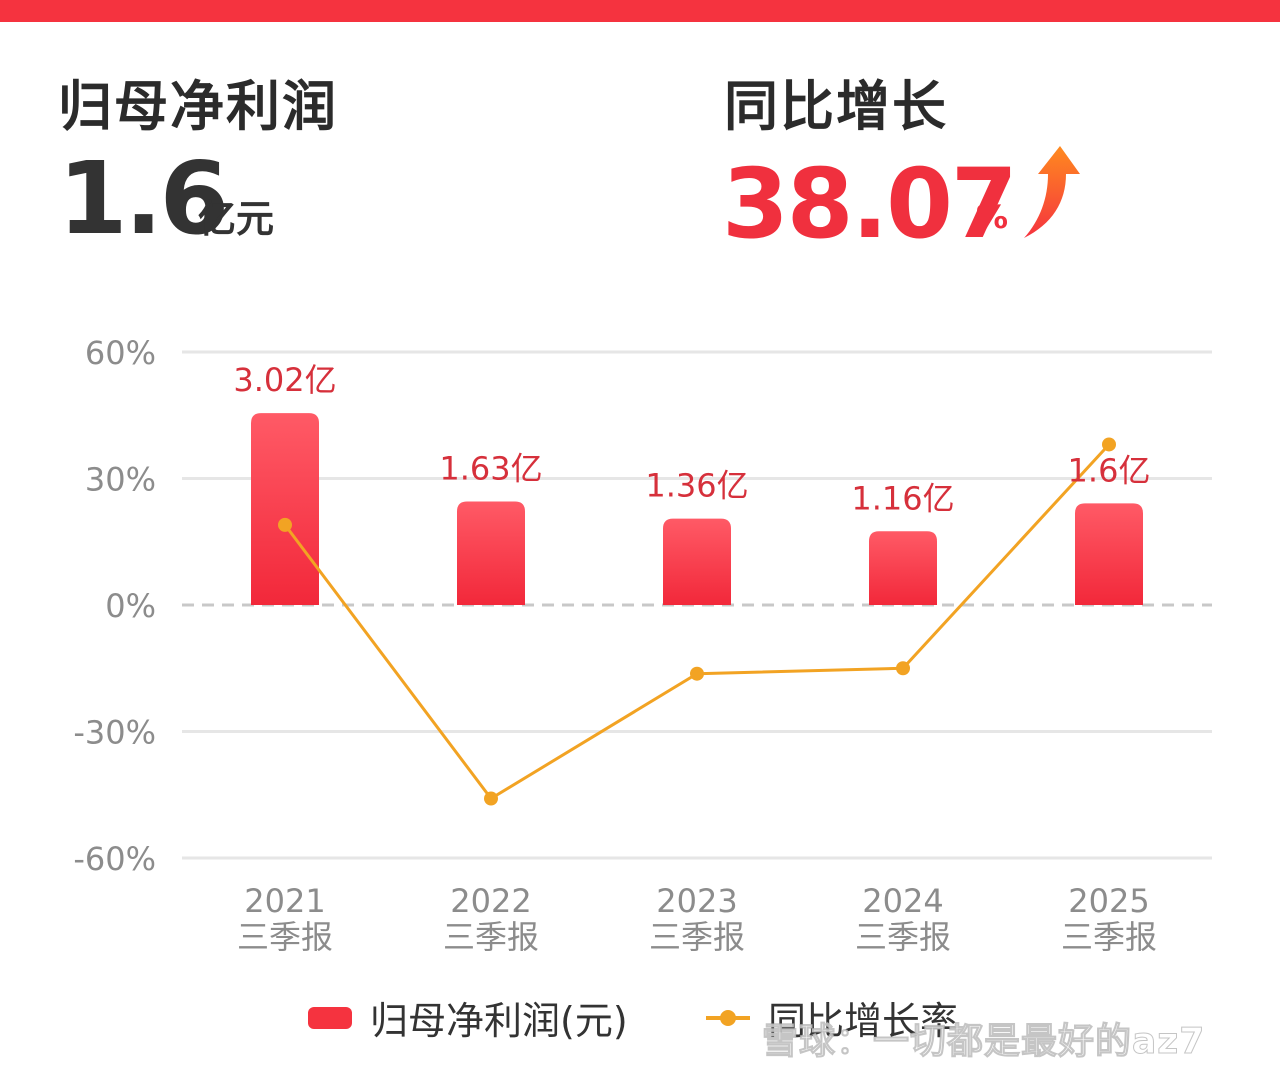 This screenshot has width=1280, height=1077. I want to click on bar-data-label: 1.36亿, so click(696, 486).